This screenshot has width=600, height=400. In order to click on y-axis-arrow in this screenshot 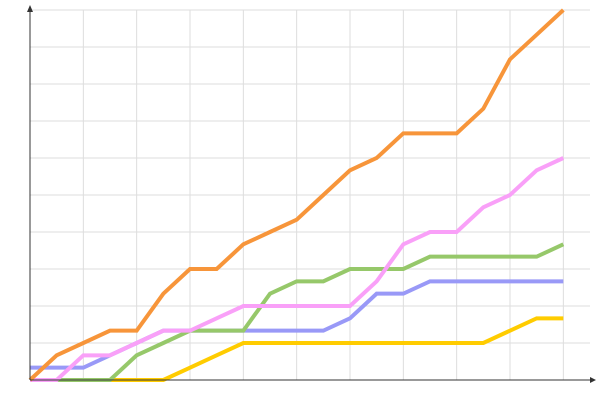, I will do `click(30, 8)`.